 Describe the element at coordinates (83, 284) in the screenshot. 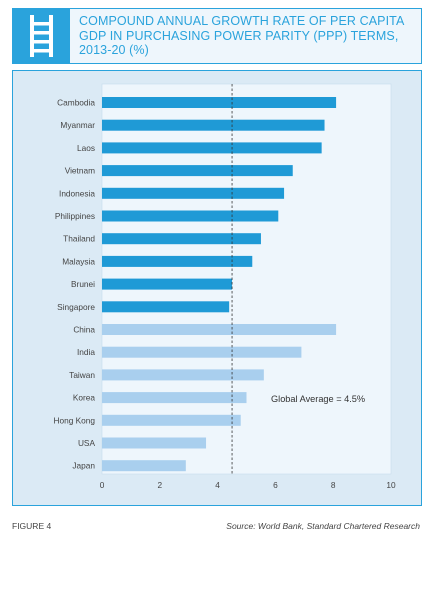

I see `category-label: Brunei` at that location.